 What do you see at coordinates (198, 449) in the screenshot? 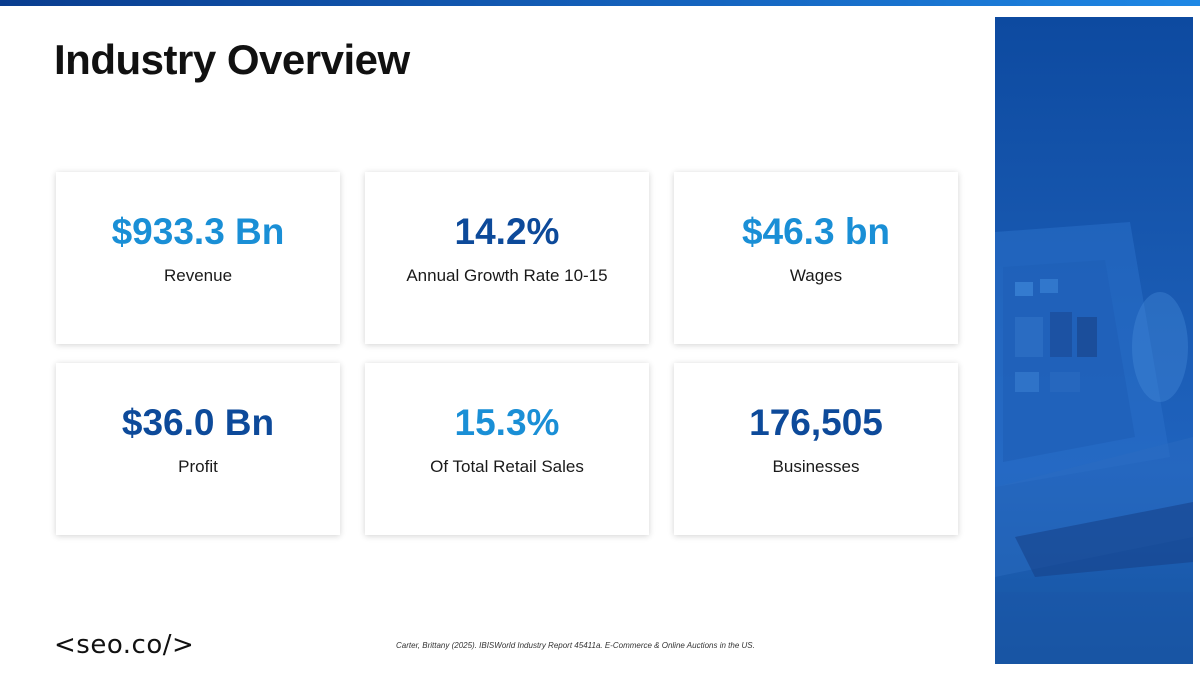
I see `stat-card-profit: $36.0 Bn Profit` at bounding box center [198, 449].